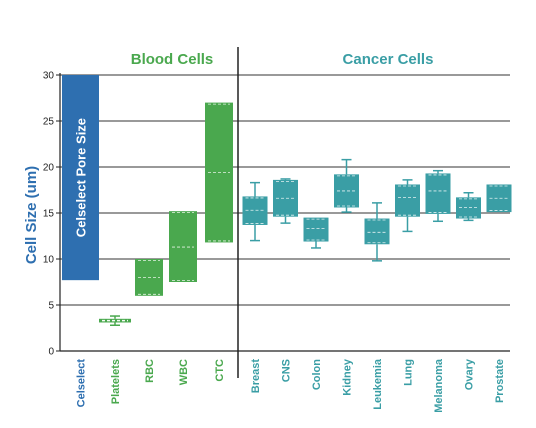 The image size is (536, 428). What do you see at coordinates (470, 374) in the screenshot?
I see `x-tick-label: Ovary` at bounding box center [470, 374].